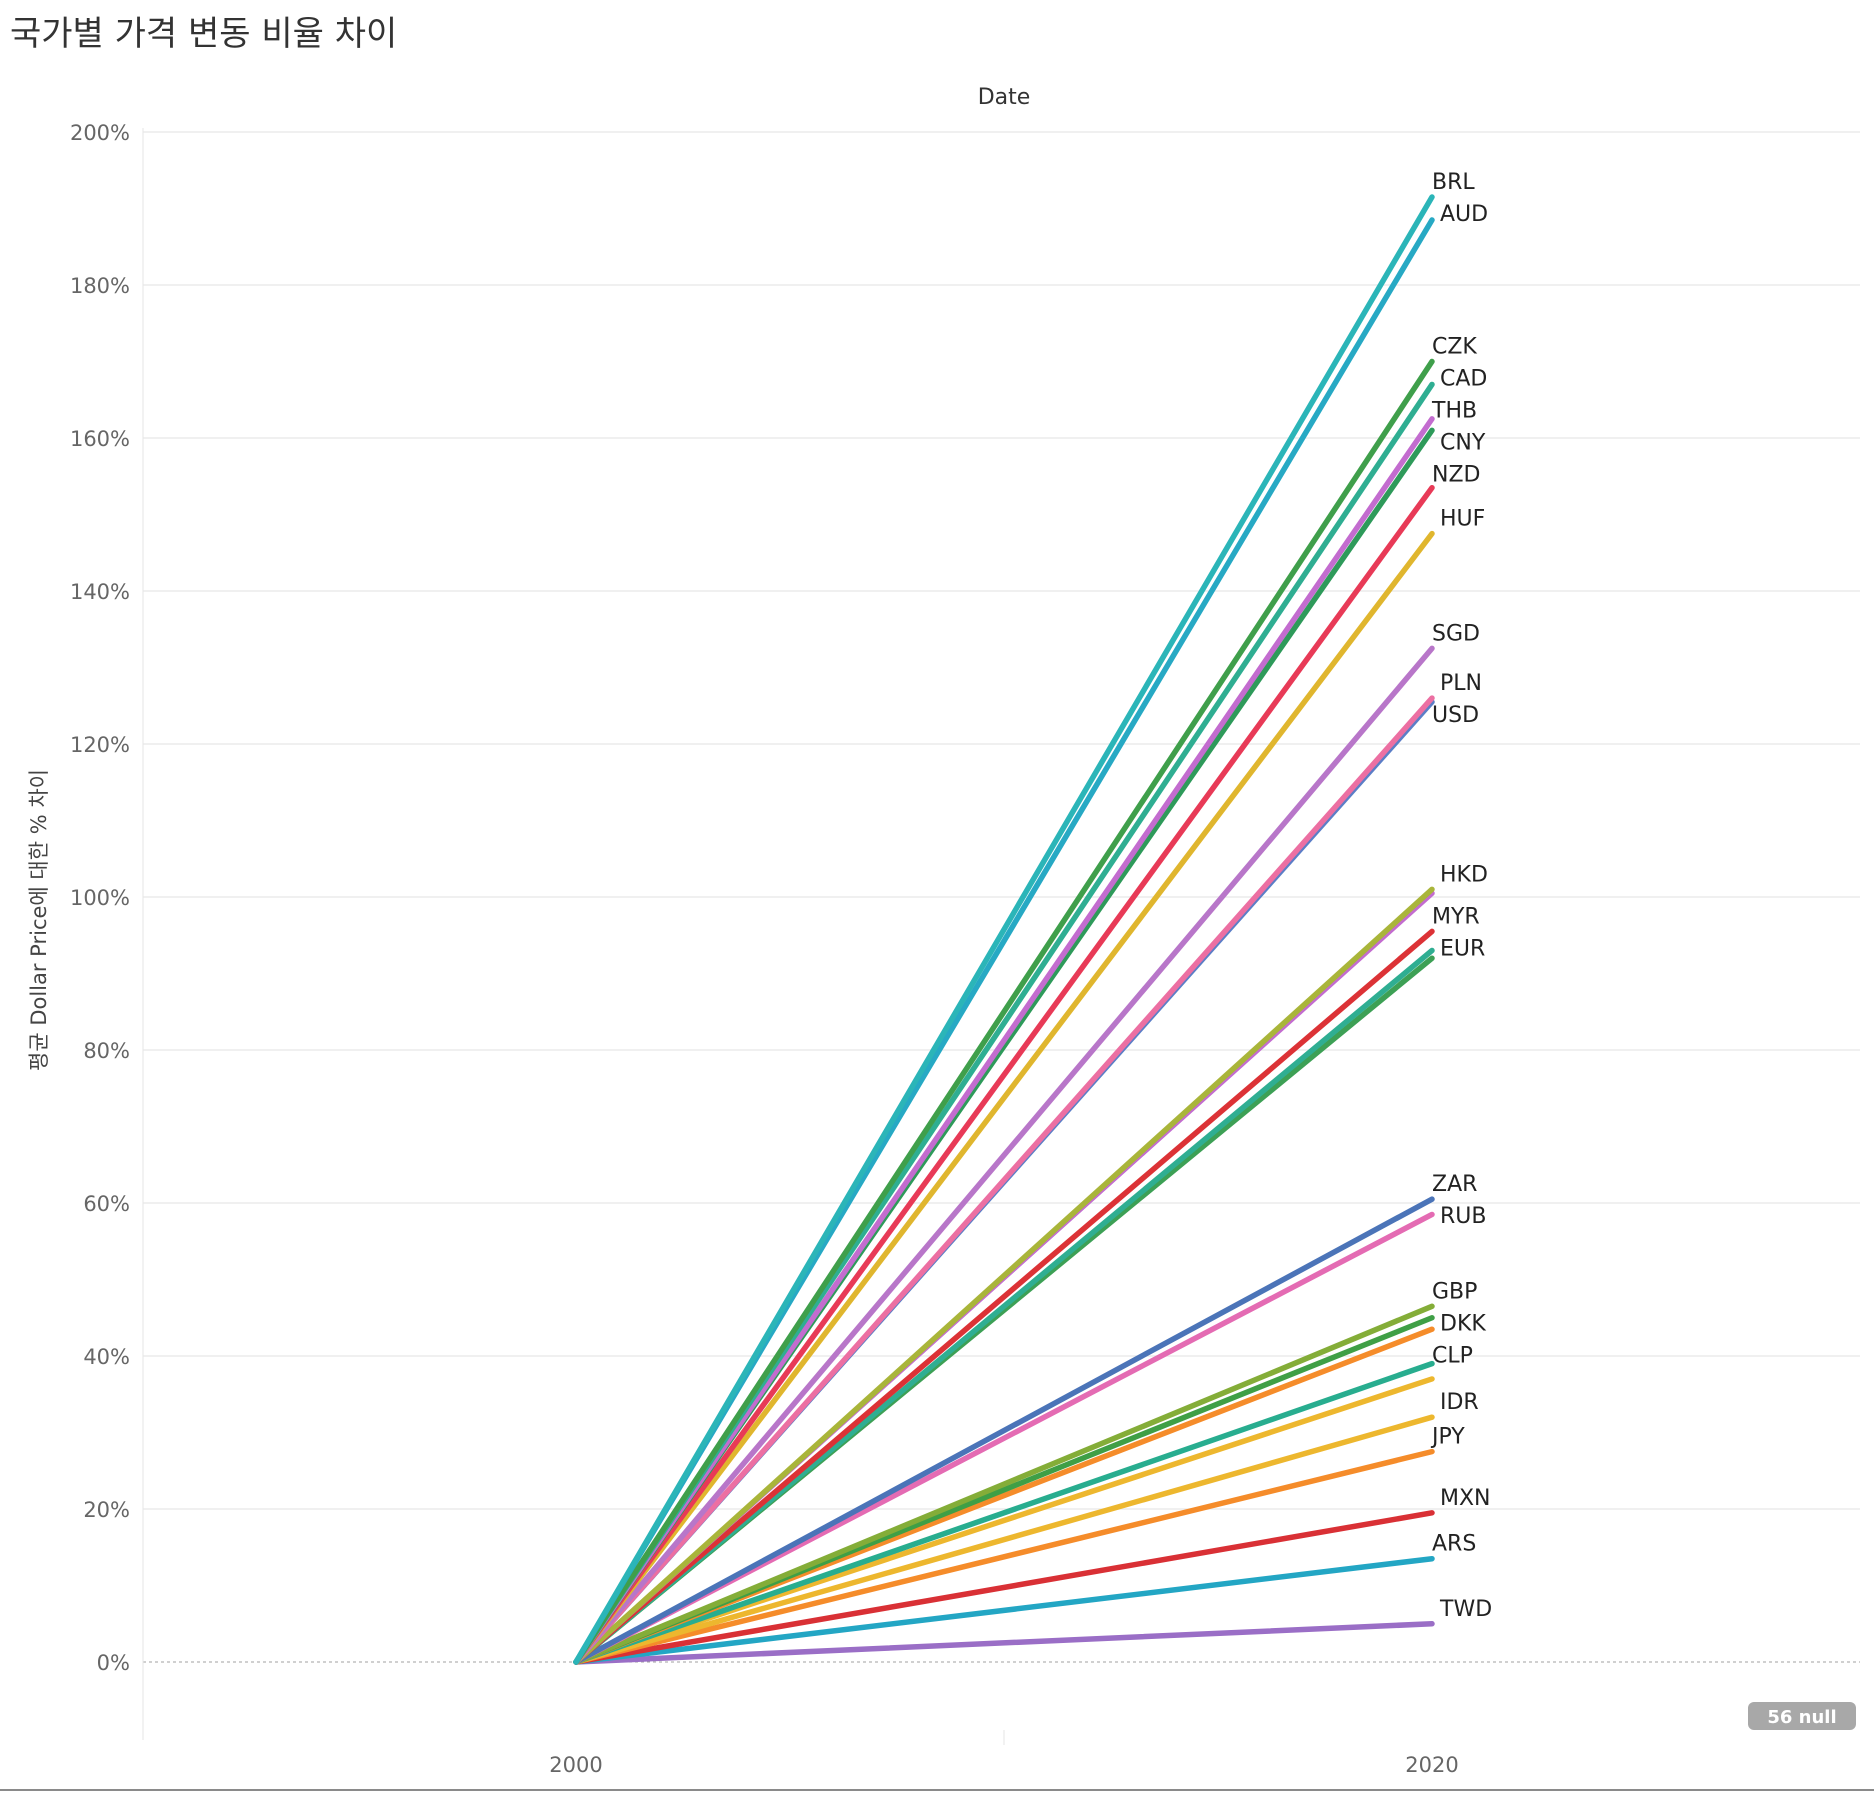 Image resolution: width=1874 pixels, height=1794 pixels. What do you see at coordinates (39, 920) in the screenshot?
I see `y-axis-title: 평균 Dollar Price에 대한 % 차이` at bounding box center [39, 920].